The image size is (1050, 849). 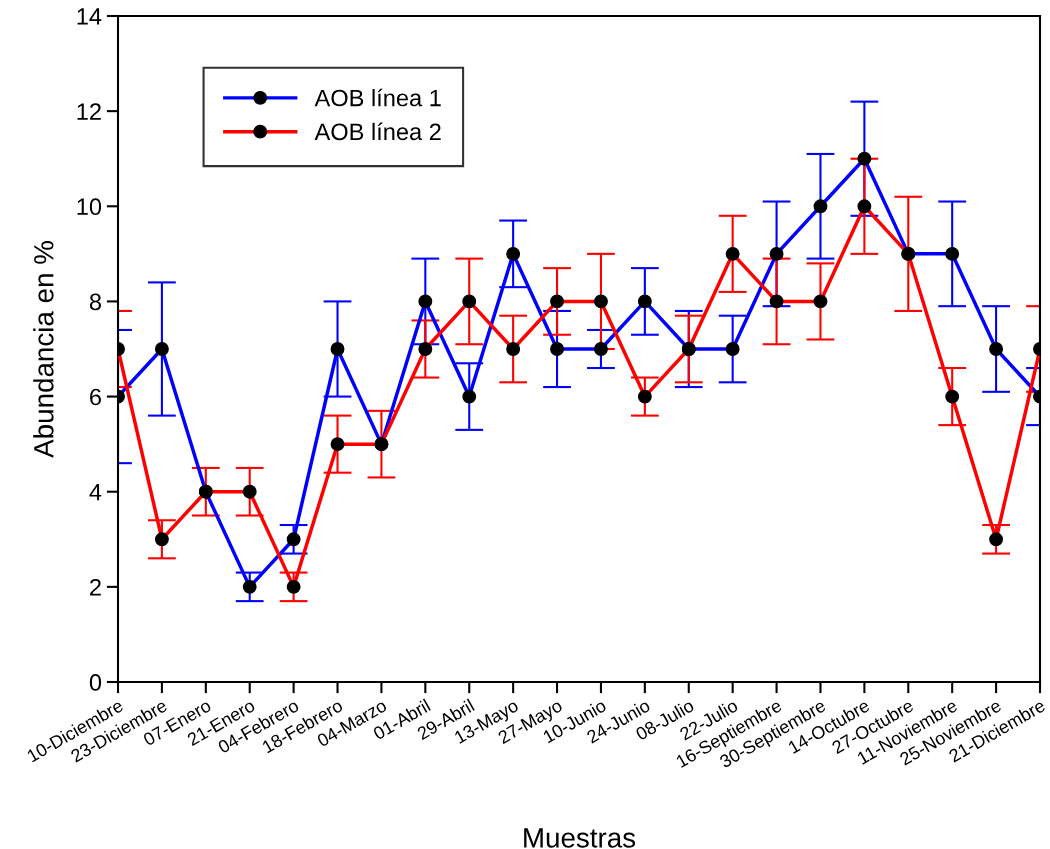 I want to click on y-tick-label: 6, so click(x=95, y=397).